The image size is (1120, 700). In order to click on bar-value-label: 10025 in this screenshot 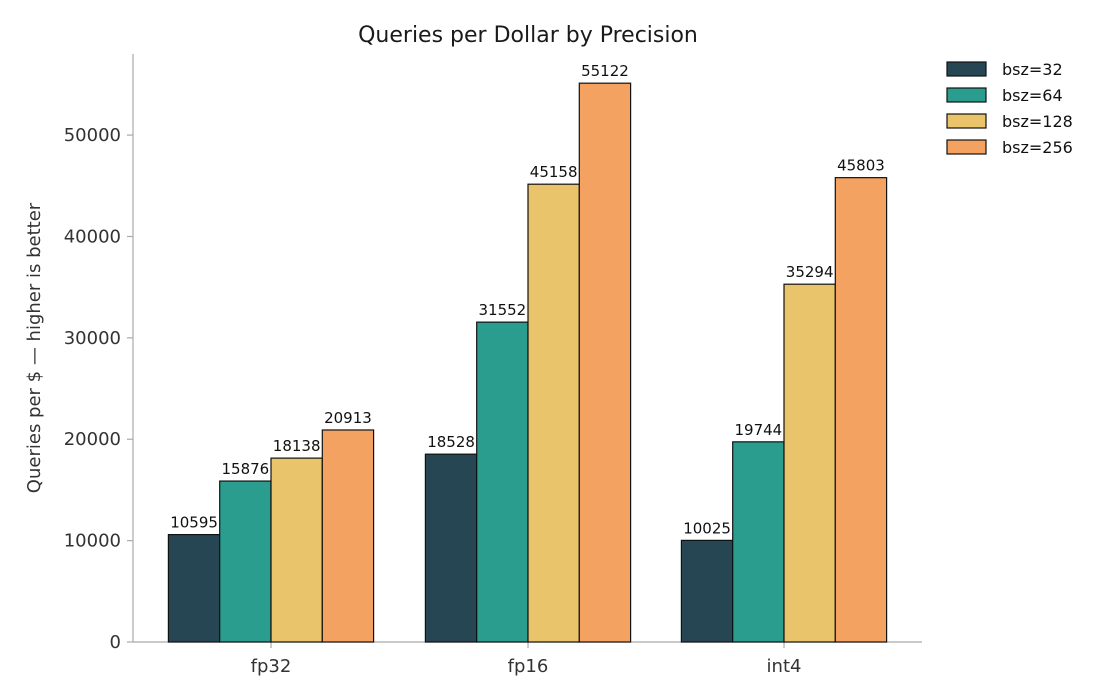, I will do `click(707, 528)`.